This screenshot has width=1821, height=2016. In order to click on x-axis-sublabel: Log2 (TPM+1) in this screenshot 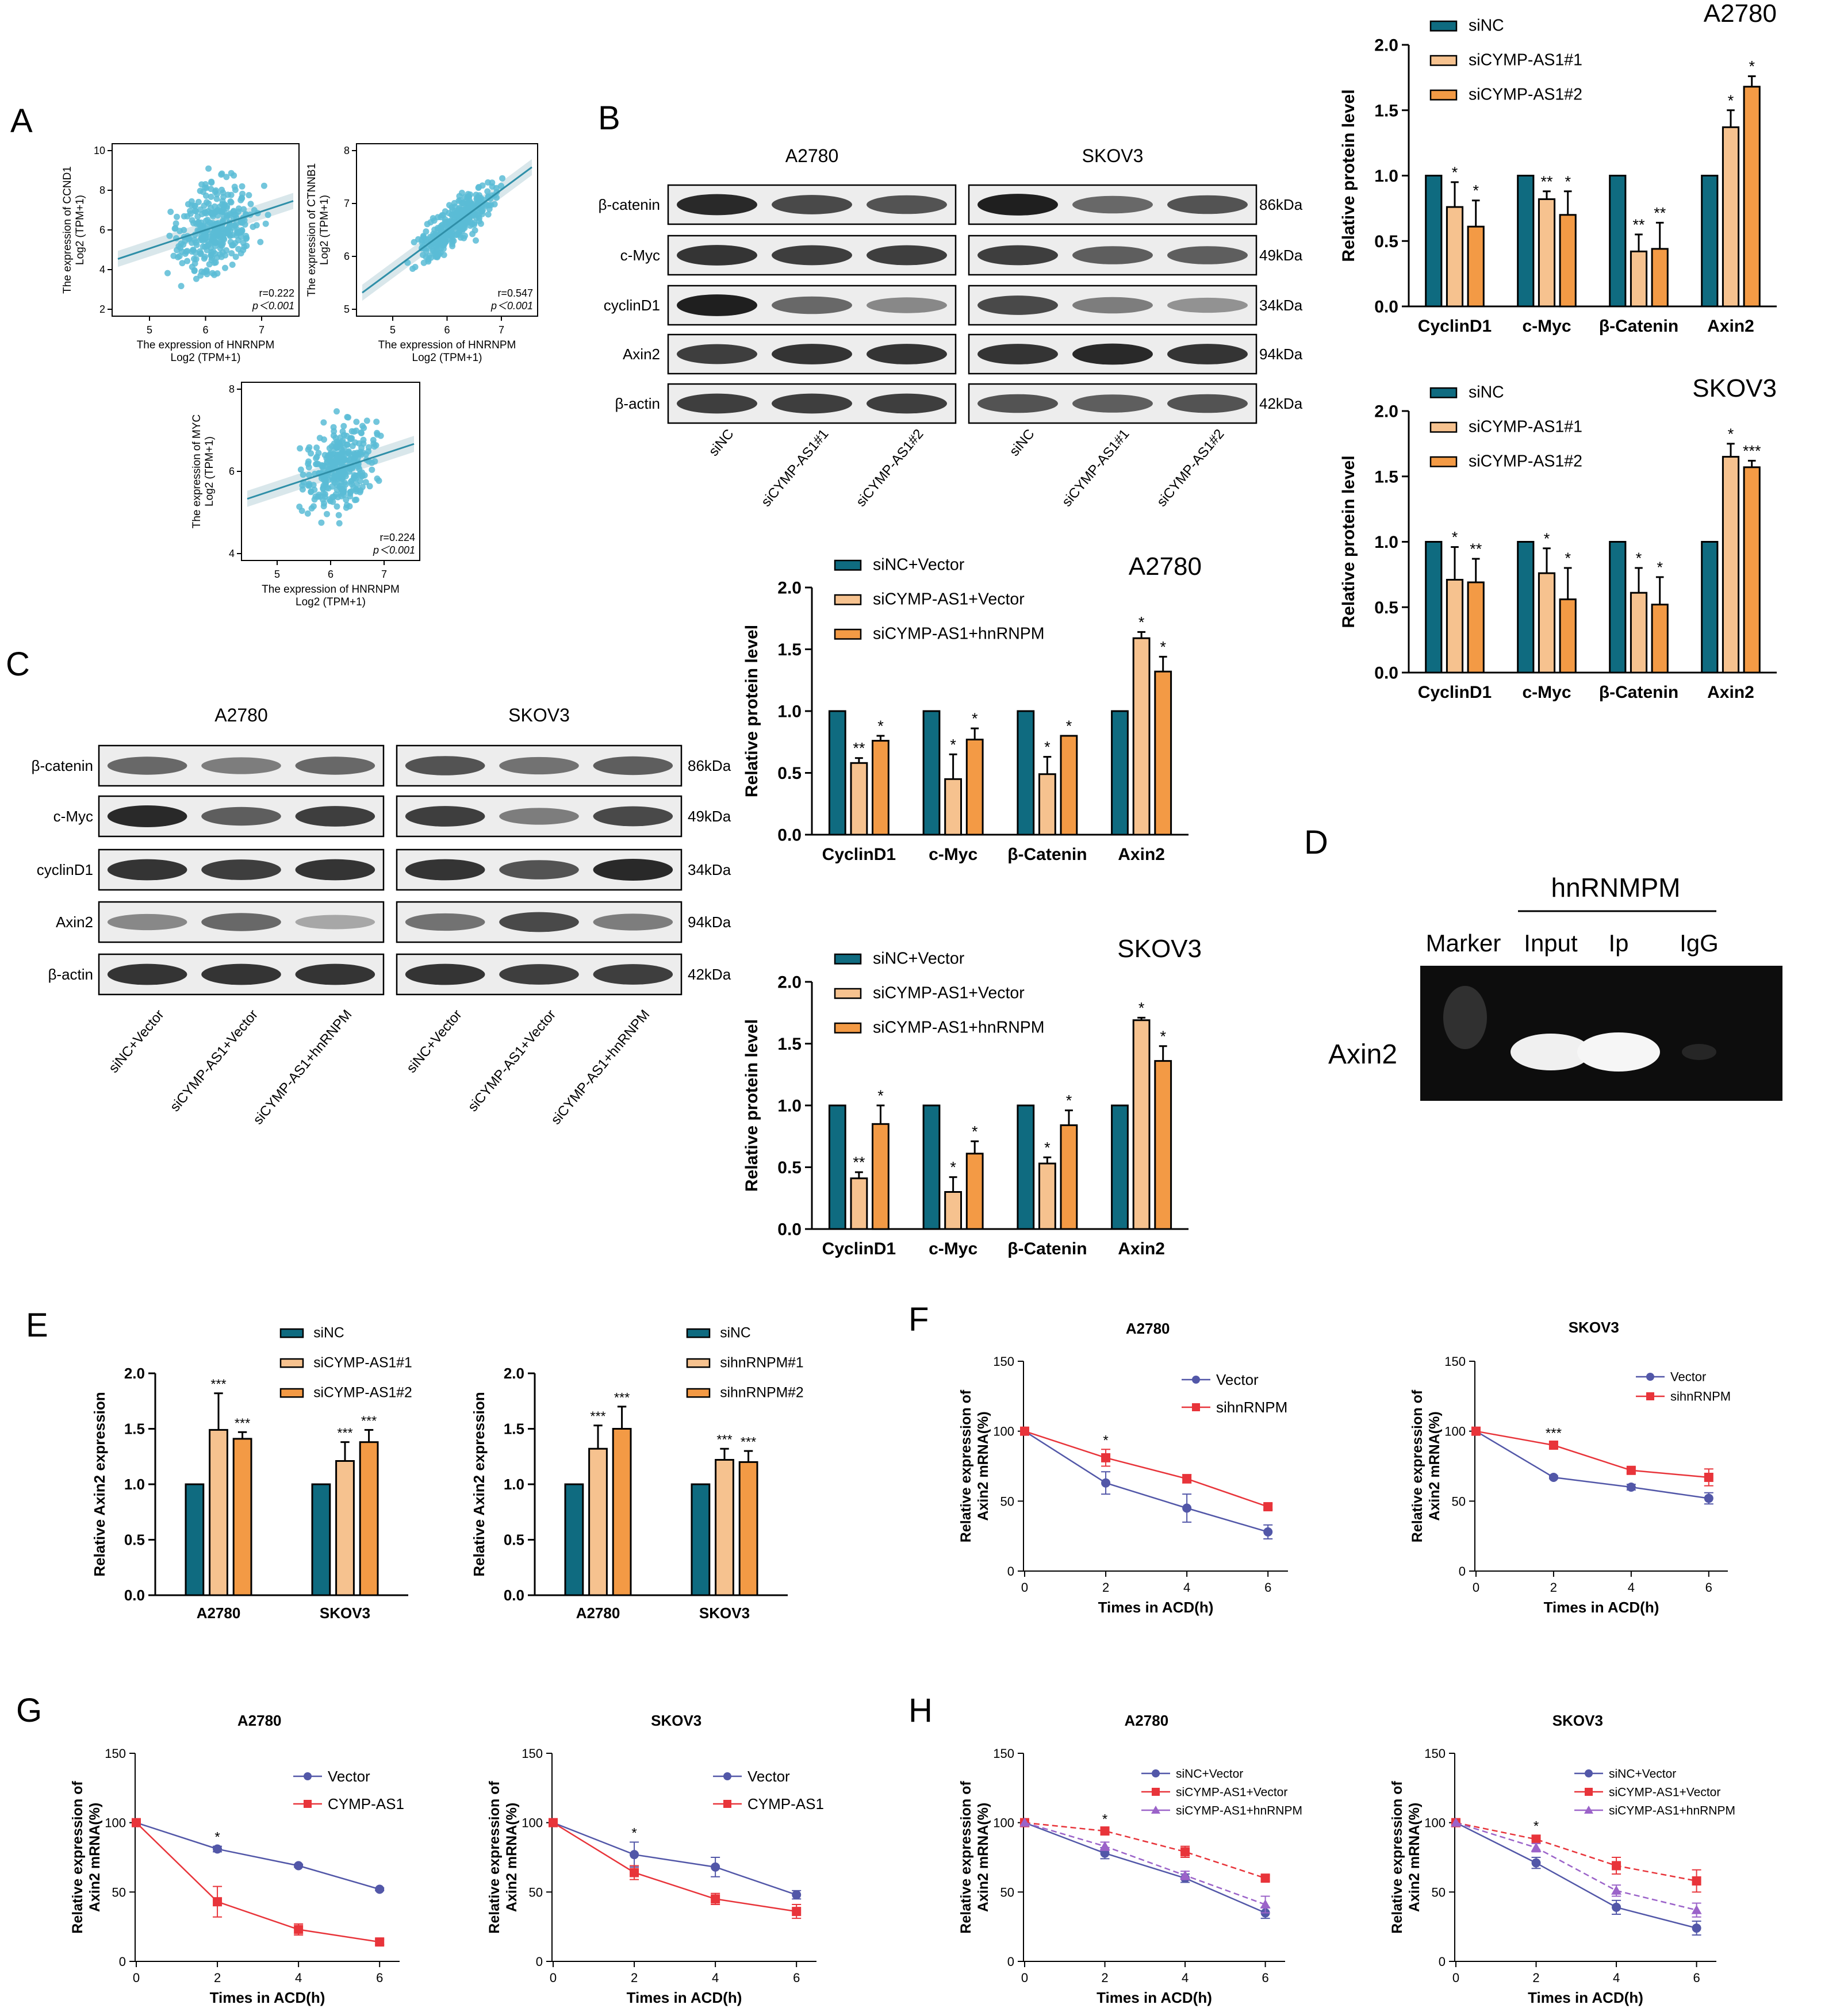, I will do `click(206, 358)`.